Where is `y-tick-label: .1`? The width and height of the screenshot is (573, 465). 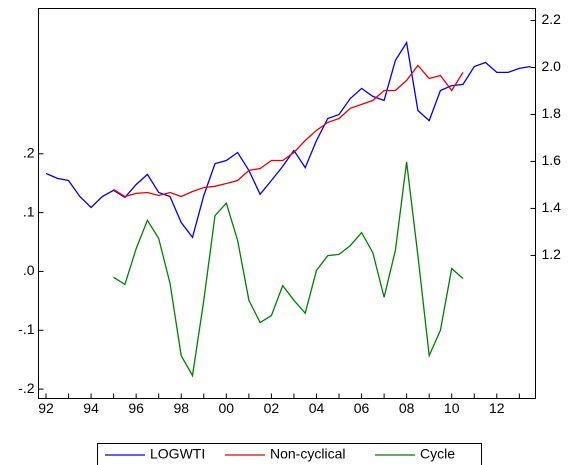 y-tick-label: .1 is located at coordinates (29, 211).